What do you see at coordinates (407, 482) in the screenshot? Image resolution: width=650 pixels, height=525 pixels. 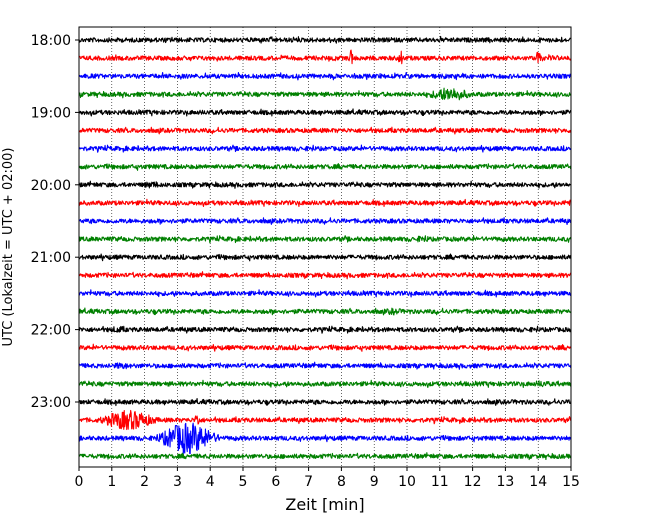 I see `x-tick-label: 10` at bounding box center [407, 482].